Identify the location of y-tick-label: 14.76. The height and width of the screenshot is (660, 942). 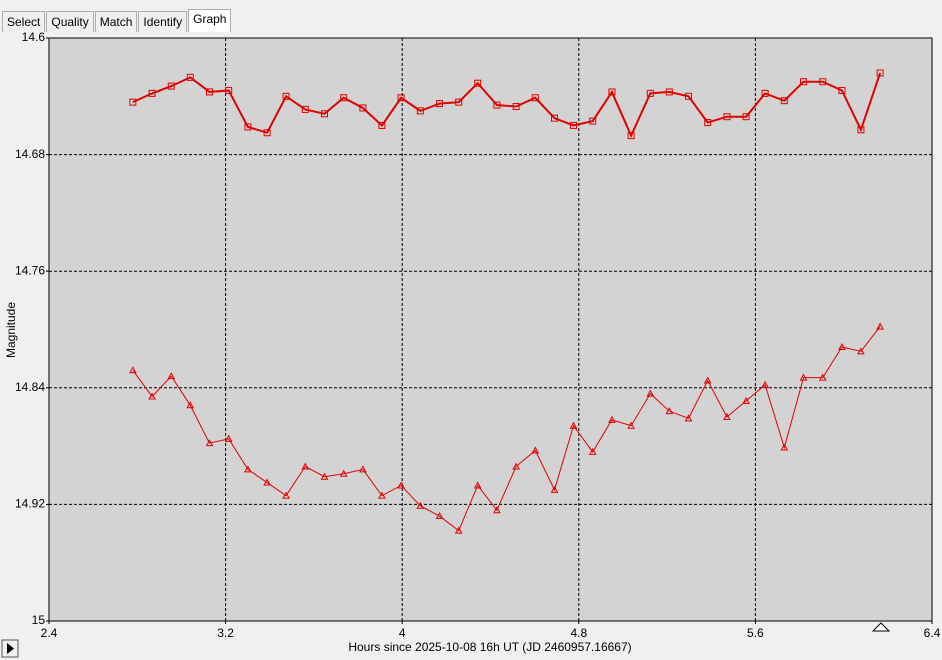
(30, 270).